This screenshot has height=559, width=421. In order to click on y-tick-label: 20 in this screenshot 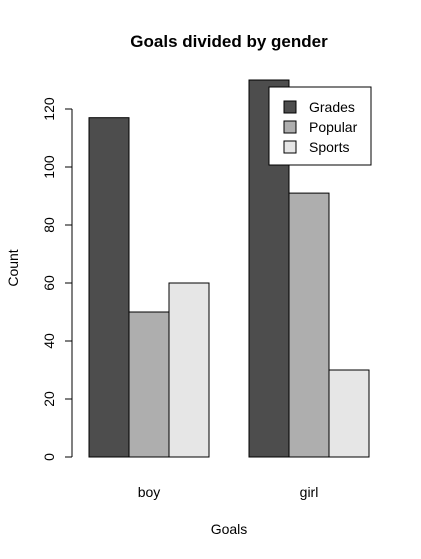, I will do `click(49, 399)`.